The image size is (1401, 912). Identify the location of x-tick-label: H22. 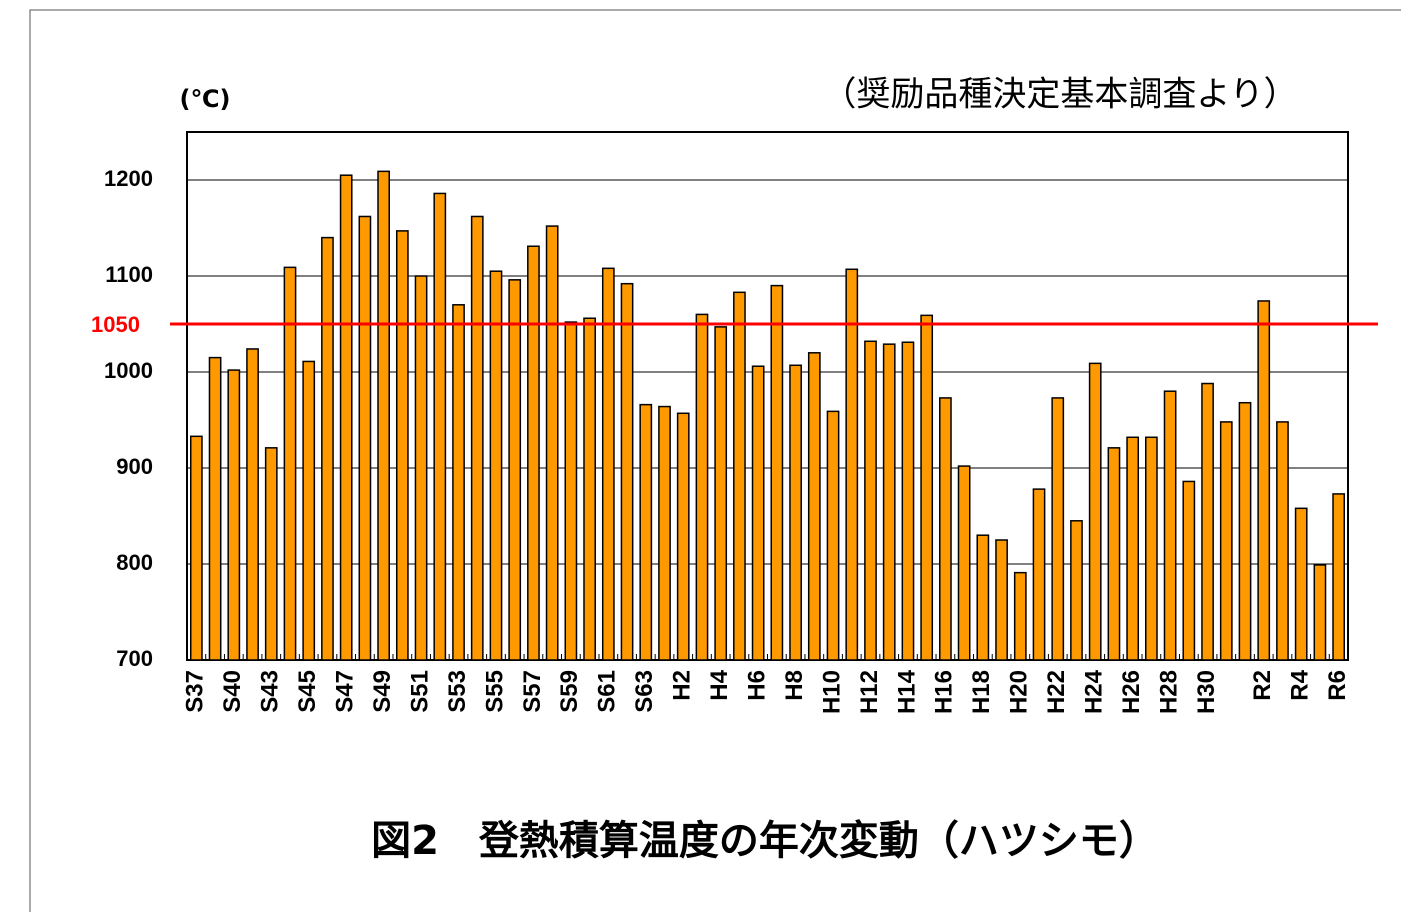
(1056, 692).